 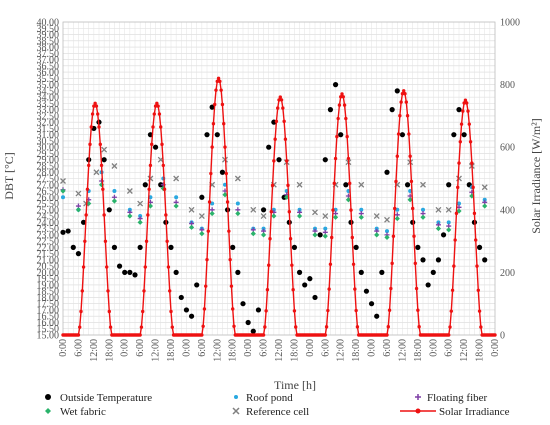 I want to click on x-tick-label: 0:00, so click(x=186, y=348).